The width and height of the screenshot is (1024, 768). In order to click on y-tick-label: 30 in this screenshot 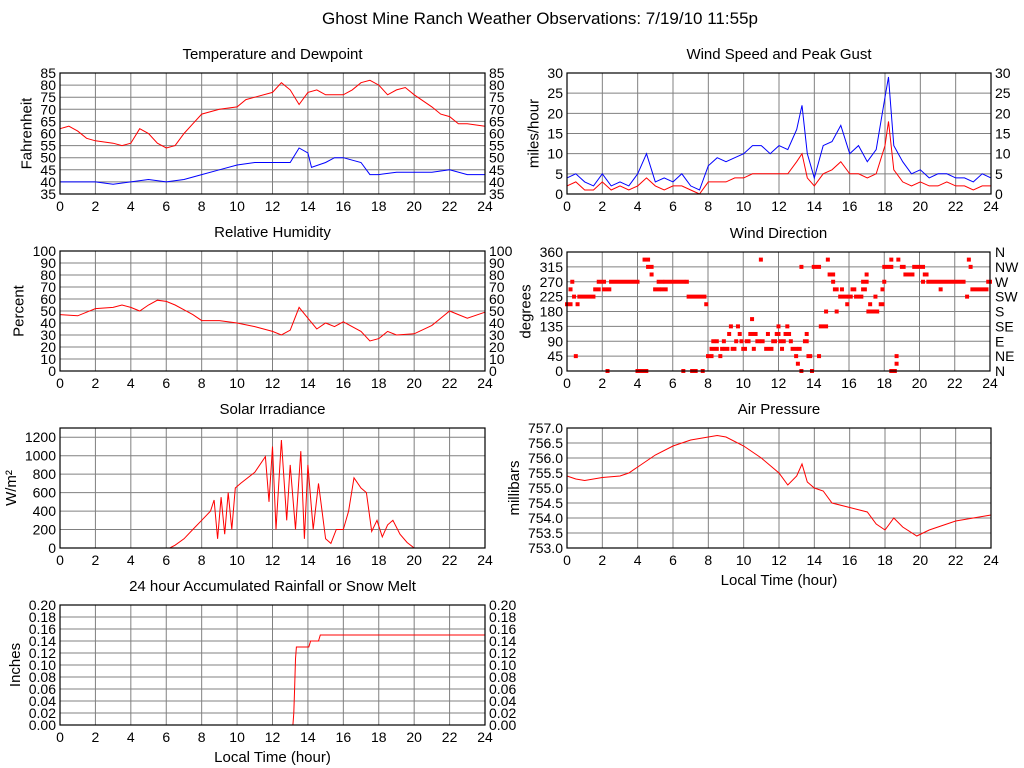, I will do `click(555, 73)`.